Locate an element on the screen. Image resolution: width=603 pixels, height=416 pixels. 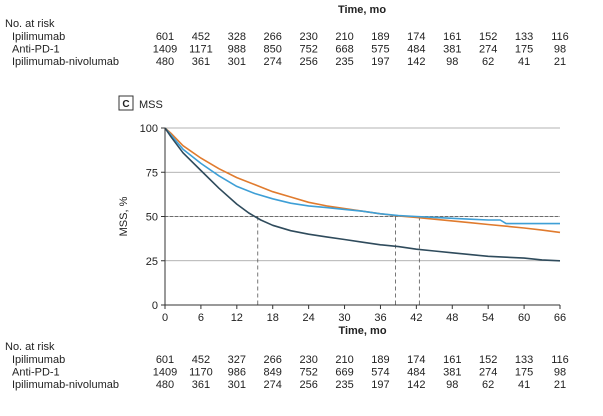
top-risk-value: 62 is located at coordinates (488, 62).